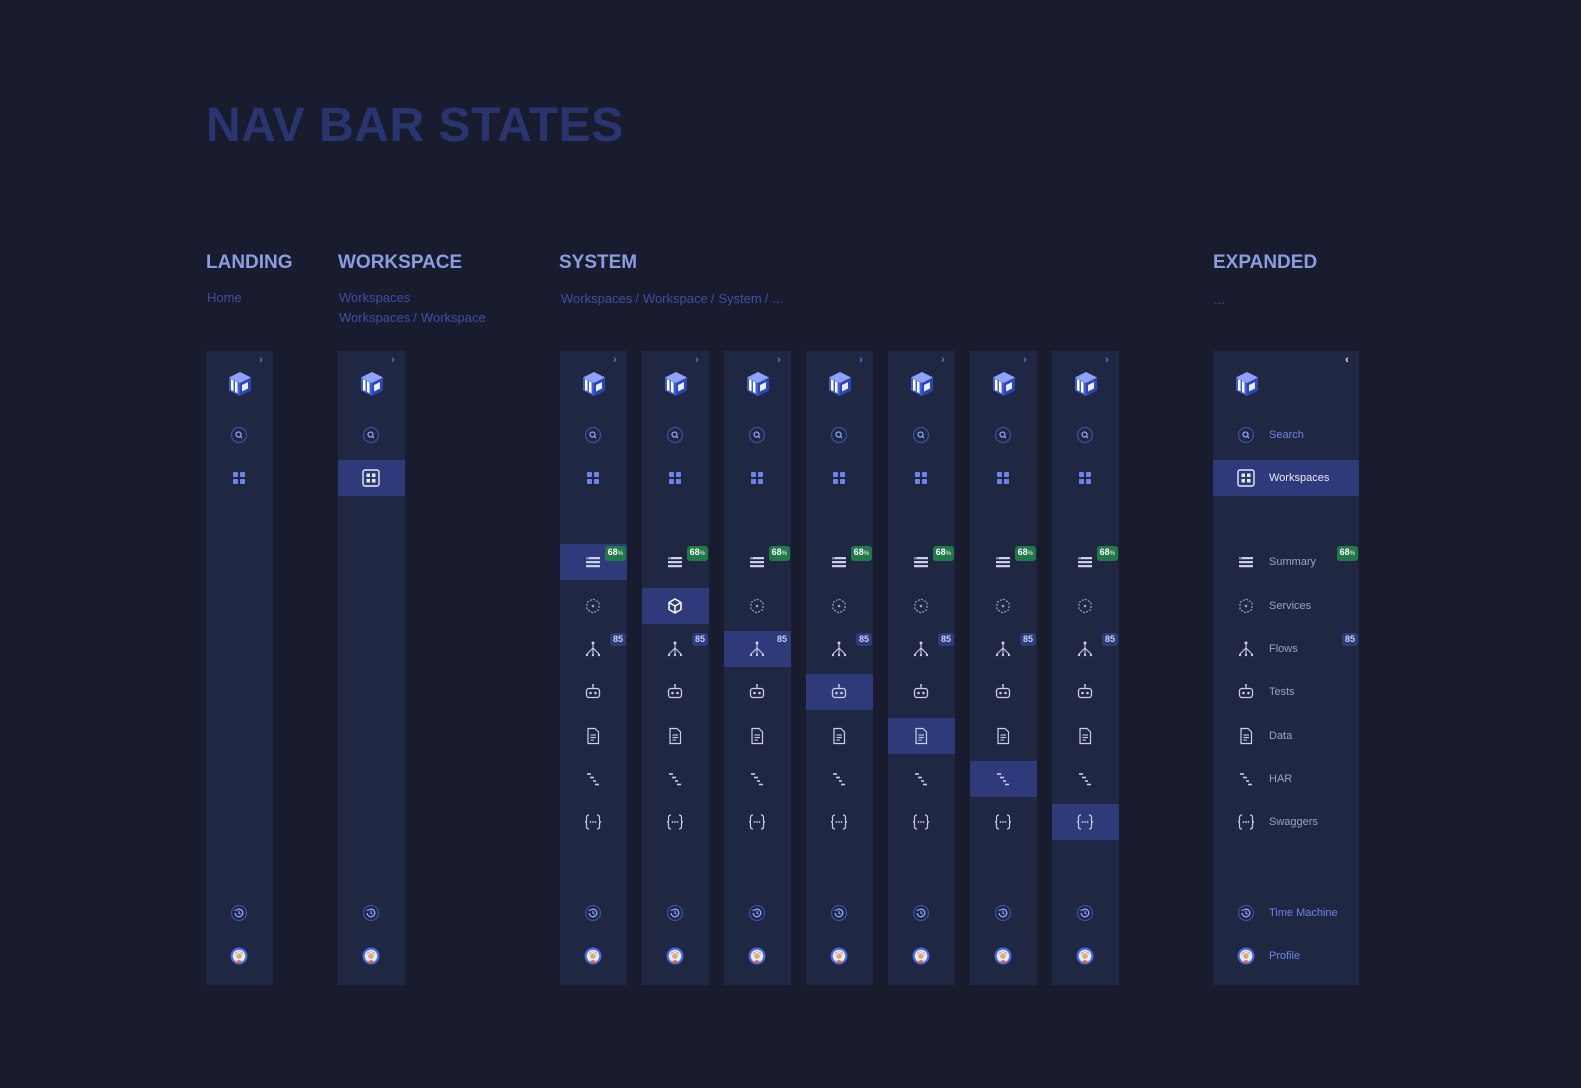 The height and width of the screenshot is (1088, 1581). Describe the element at coordinates (675, 298) in the screenshot. I see `breadcrumb-workspace: Workspace` at that location.